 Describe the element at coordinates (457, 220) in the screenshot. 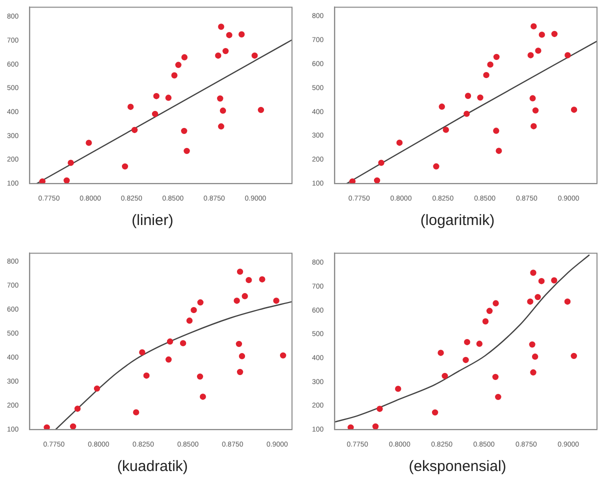

I see `text: (logaritmik)` at that location.